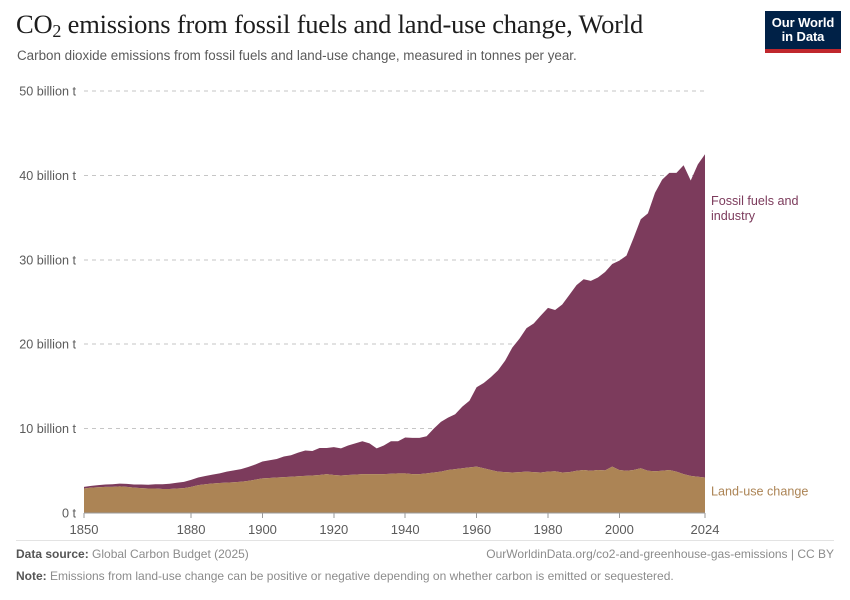  Describe the element at coordinates (52, 554) in the screenshot. I see `source-label: Data source:` at that location.